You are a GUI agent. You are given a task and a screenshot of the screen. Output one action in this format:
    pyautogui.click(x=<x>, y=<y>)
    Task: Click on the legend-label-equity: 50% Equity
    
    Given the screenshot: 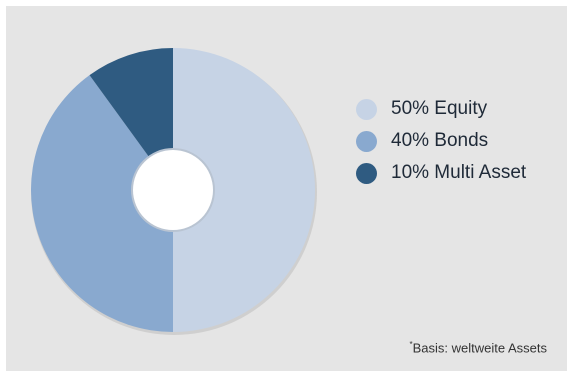 What is the action you would take?
    pyautogui.click(x=439, y=108)
    